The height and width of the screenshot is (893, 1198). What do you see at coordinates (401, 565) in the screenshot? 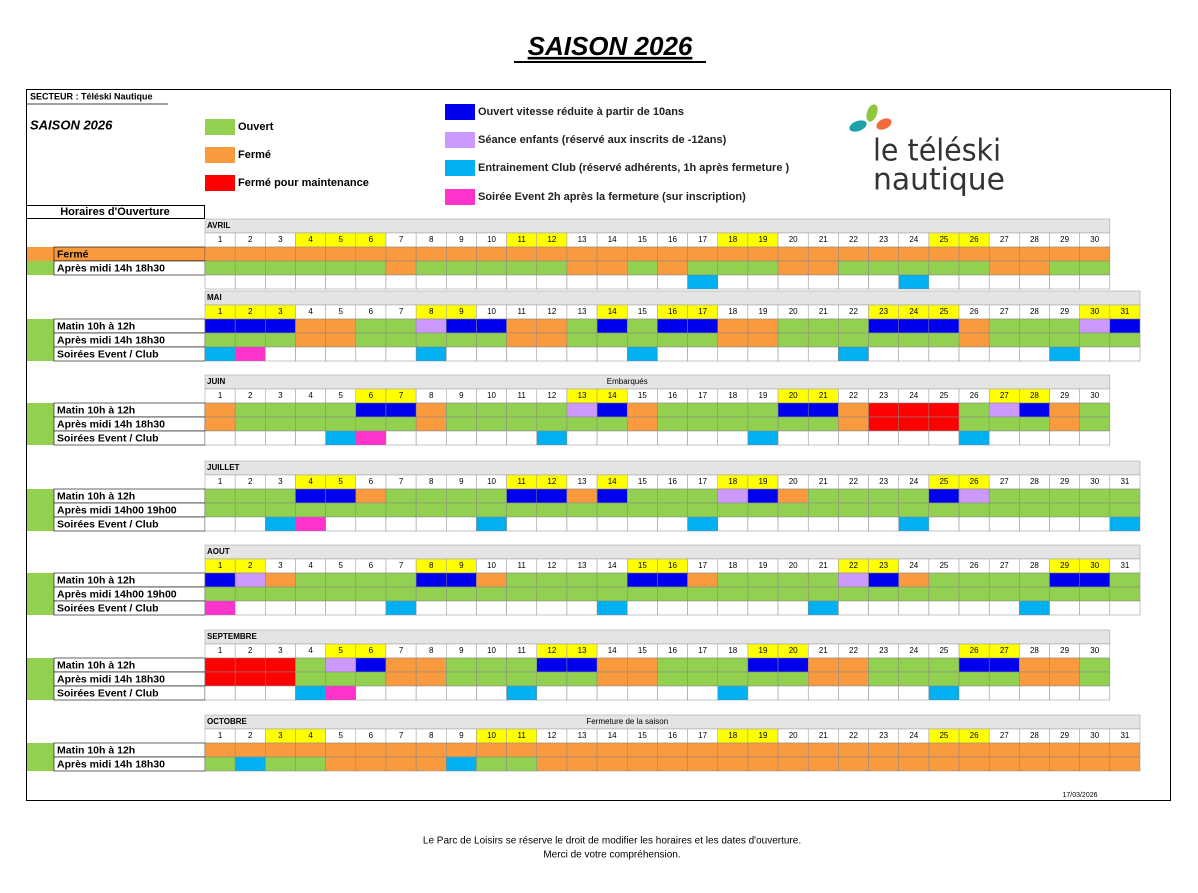
I see `day-number: 7` at bounding box center [401, 565].